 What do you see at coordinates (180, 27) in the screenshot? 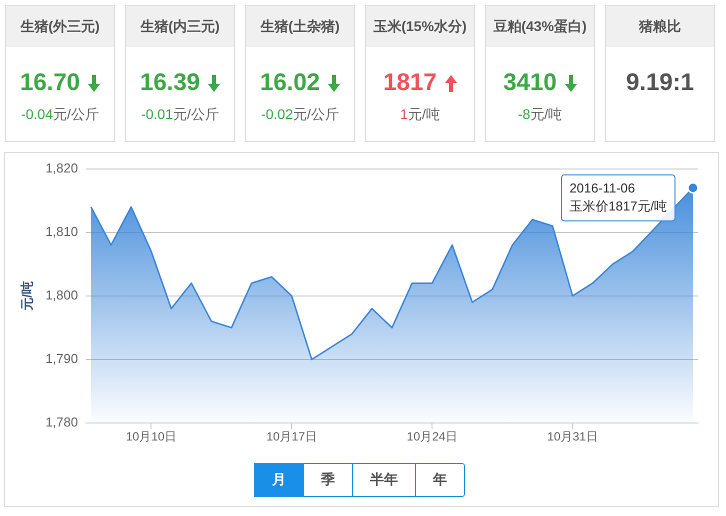
I see `text: 生猪(内三元)` at bounding box center [180, 27].